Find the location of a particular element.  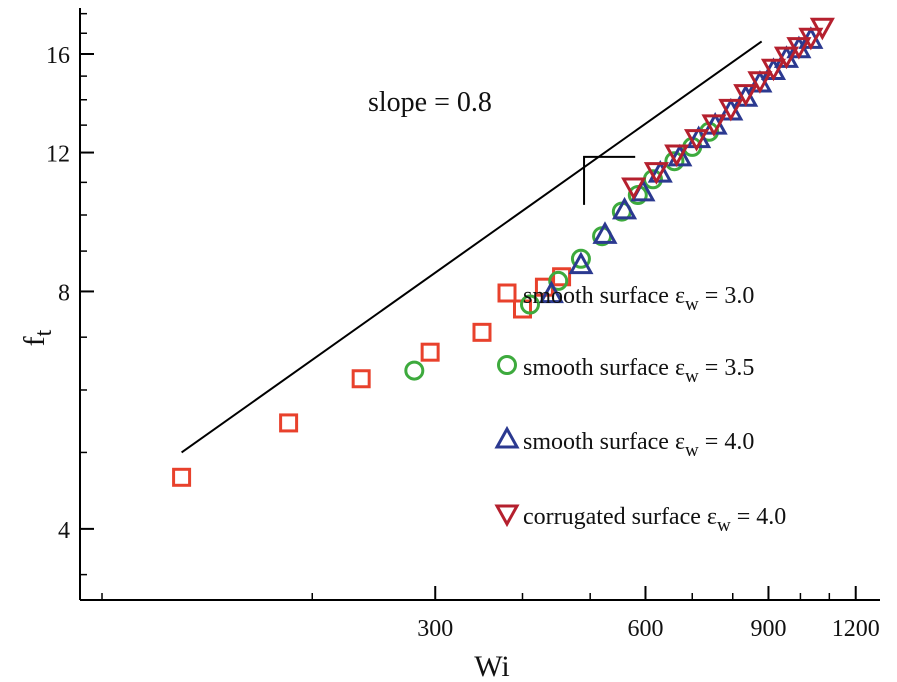

y-axis-title-sub: t is located at coordinates (44, 332).